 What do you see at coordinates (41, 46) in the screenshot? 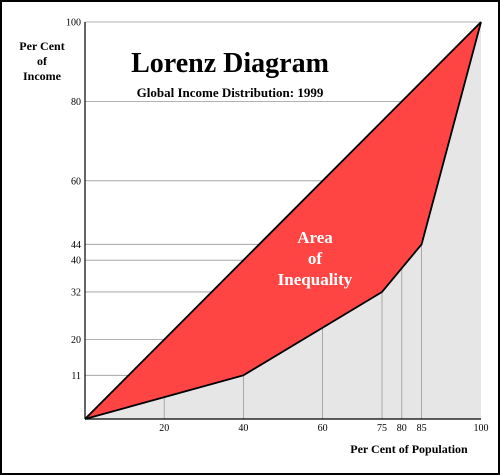
I see `y-axis-title-line-1: Per Cent` at bounding box center [41, 46].